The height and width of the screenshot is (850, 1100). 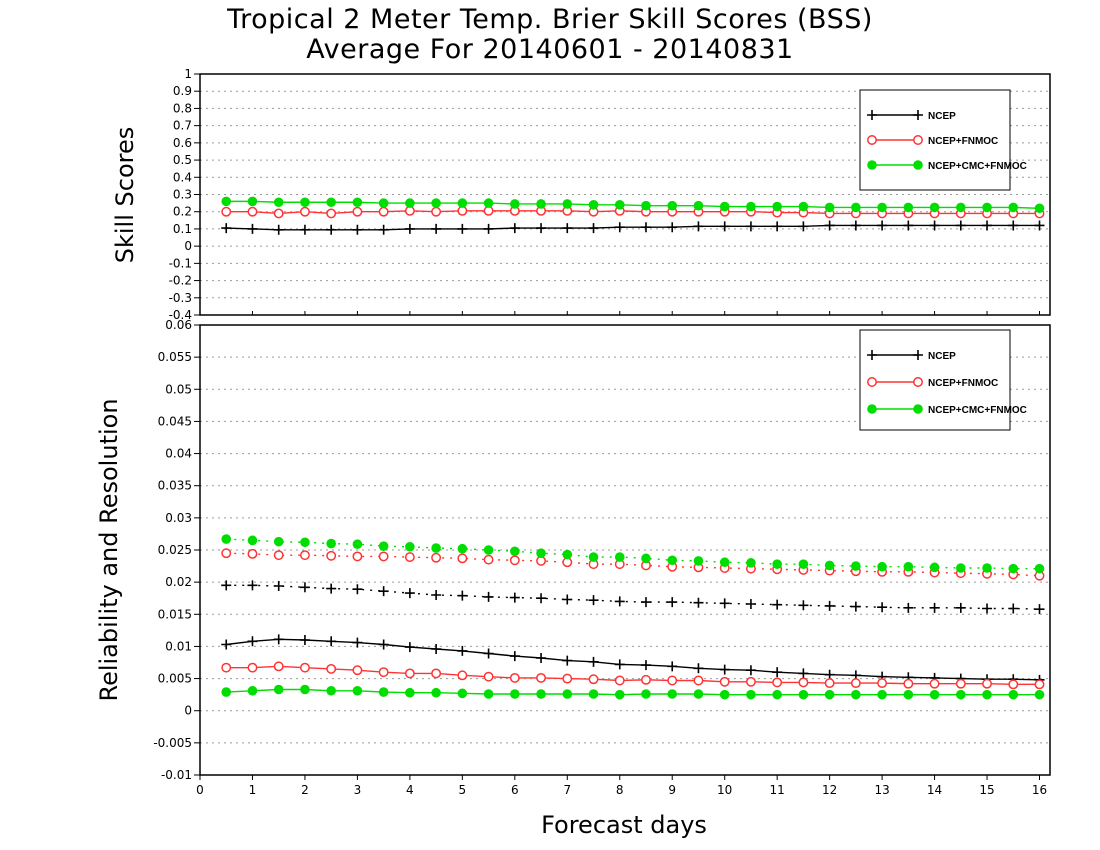 I want to click on series-ncep-fnmoc, so click(x=633, y=675).